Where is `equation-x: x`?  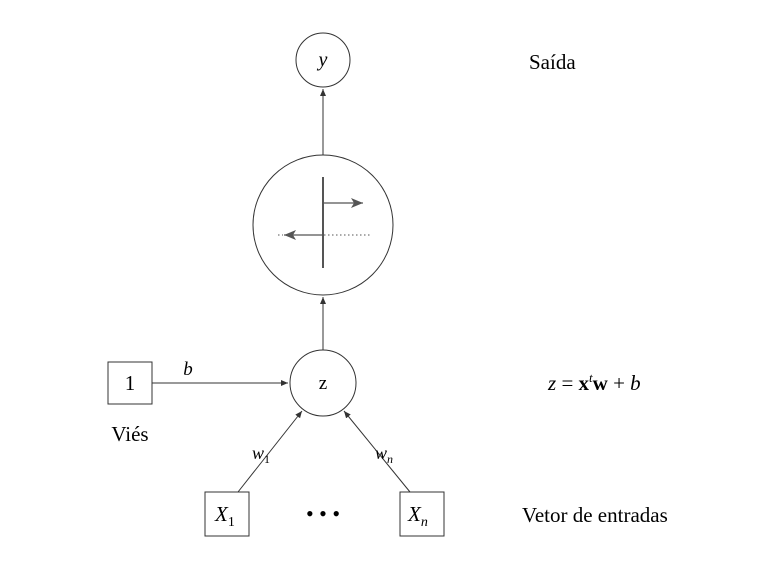 equation-x: x is located at coordinates (584, 383).